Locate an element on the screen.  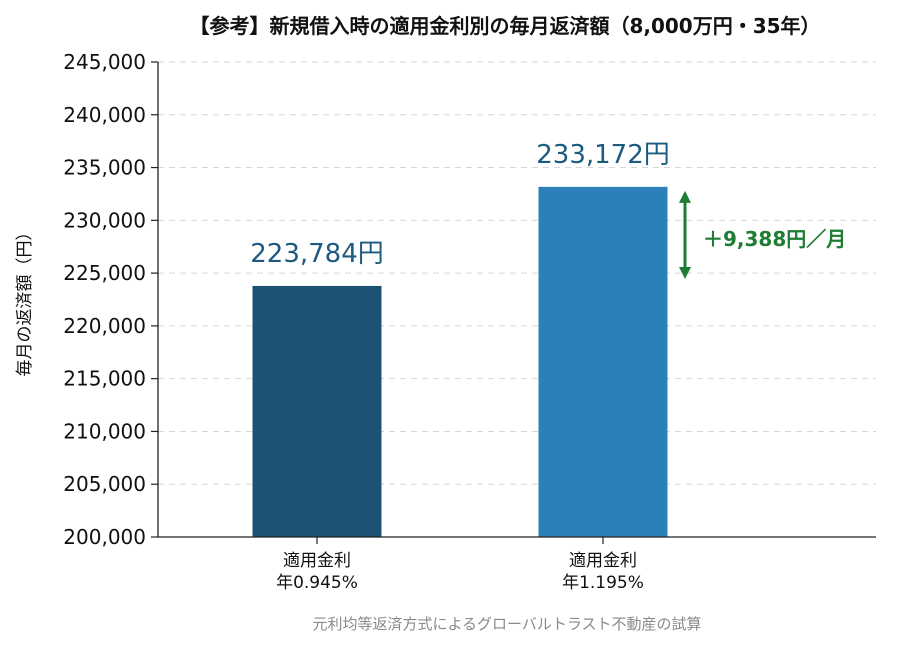
difference-annotation: ＋9,388円／月 is located at coordinates (762, 234).